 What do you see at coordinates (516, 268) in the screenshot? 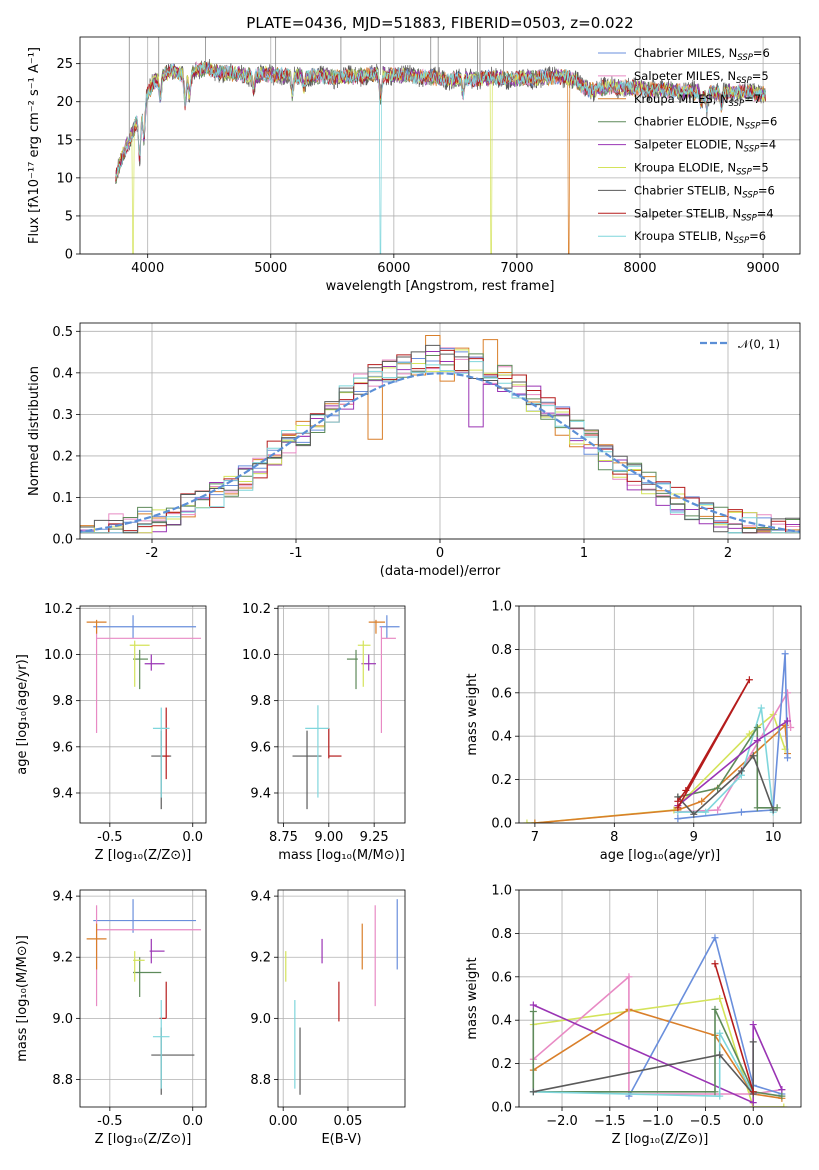
I see `x-tick-label: 7000` at bounding box center [516, 268].